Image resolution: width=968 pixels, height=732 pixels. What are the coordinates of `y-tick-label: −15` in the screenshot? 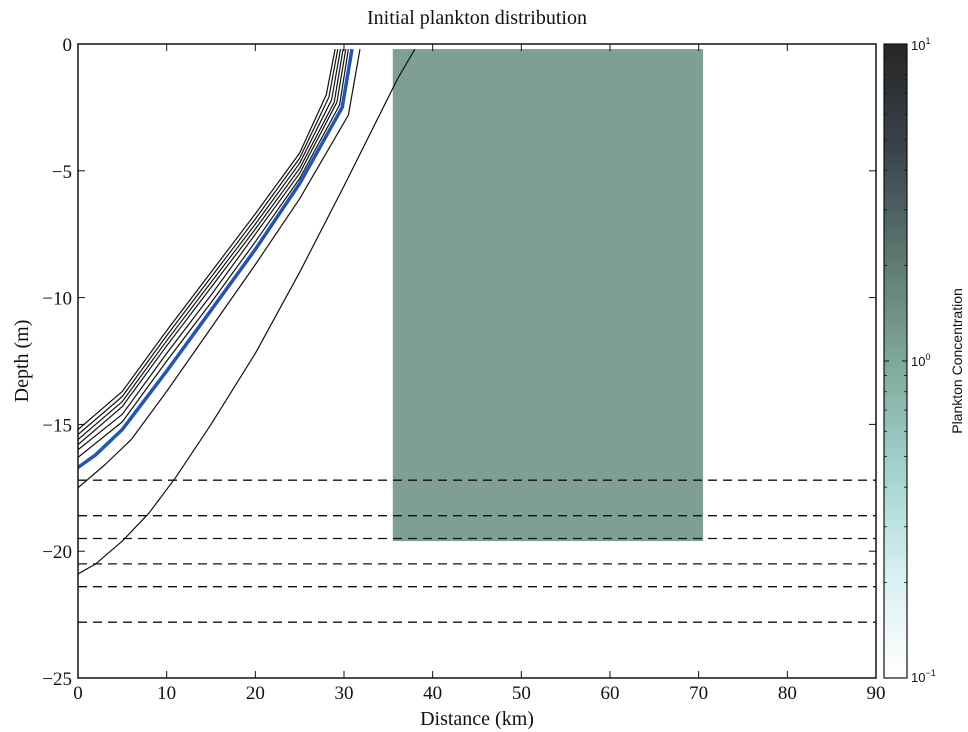 It's located at (57, 425).